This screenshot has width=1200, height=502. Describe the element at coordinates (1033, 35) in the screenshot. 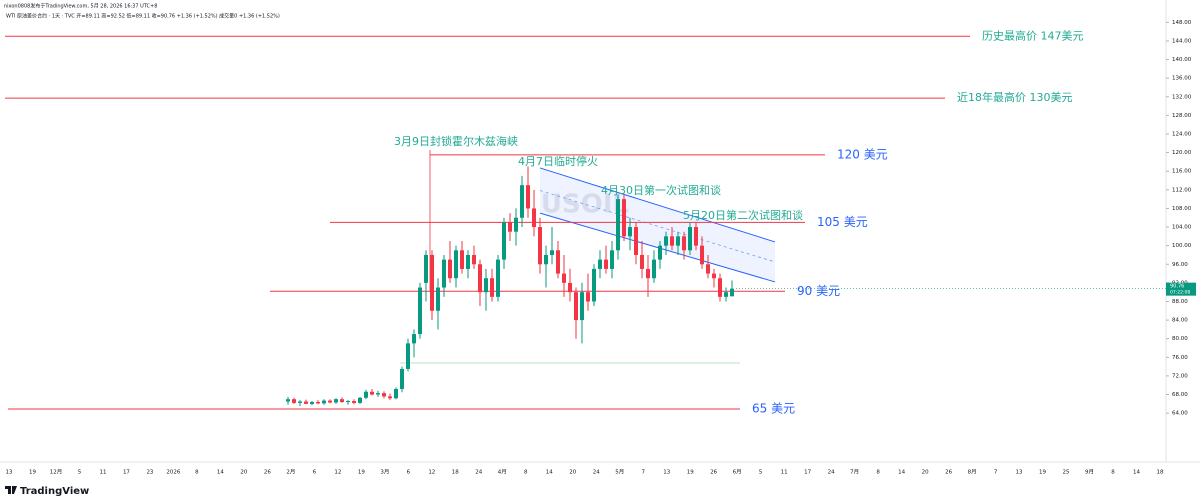

I see `level-label: 历史最高价 147美元` at that location.